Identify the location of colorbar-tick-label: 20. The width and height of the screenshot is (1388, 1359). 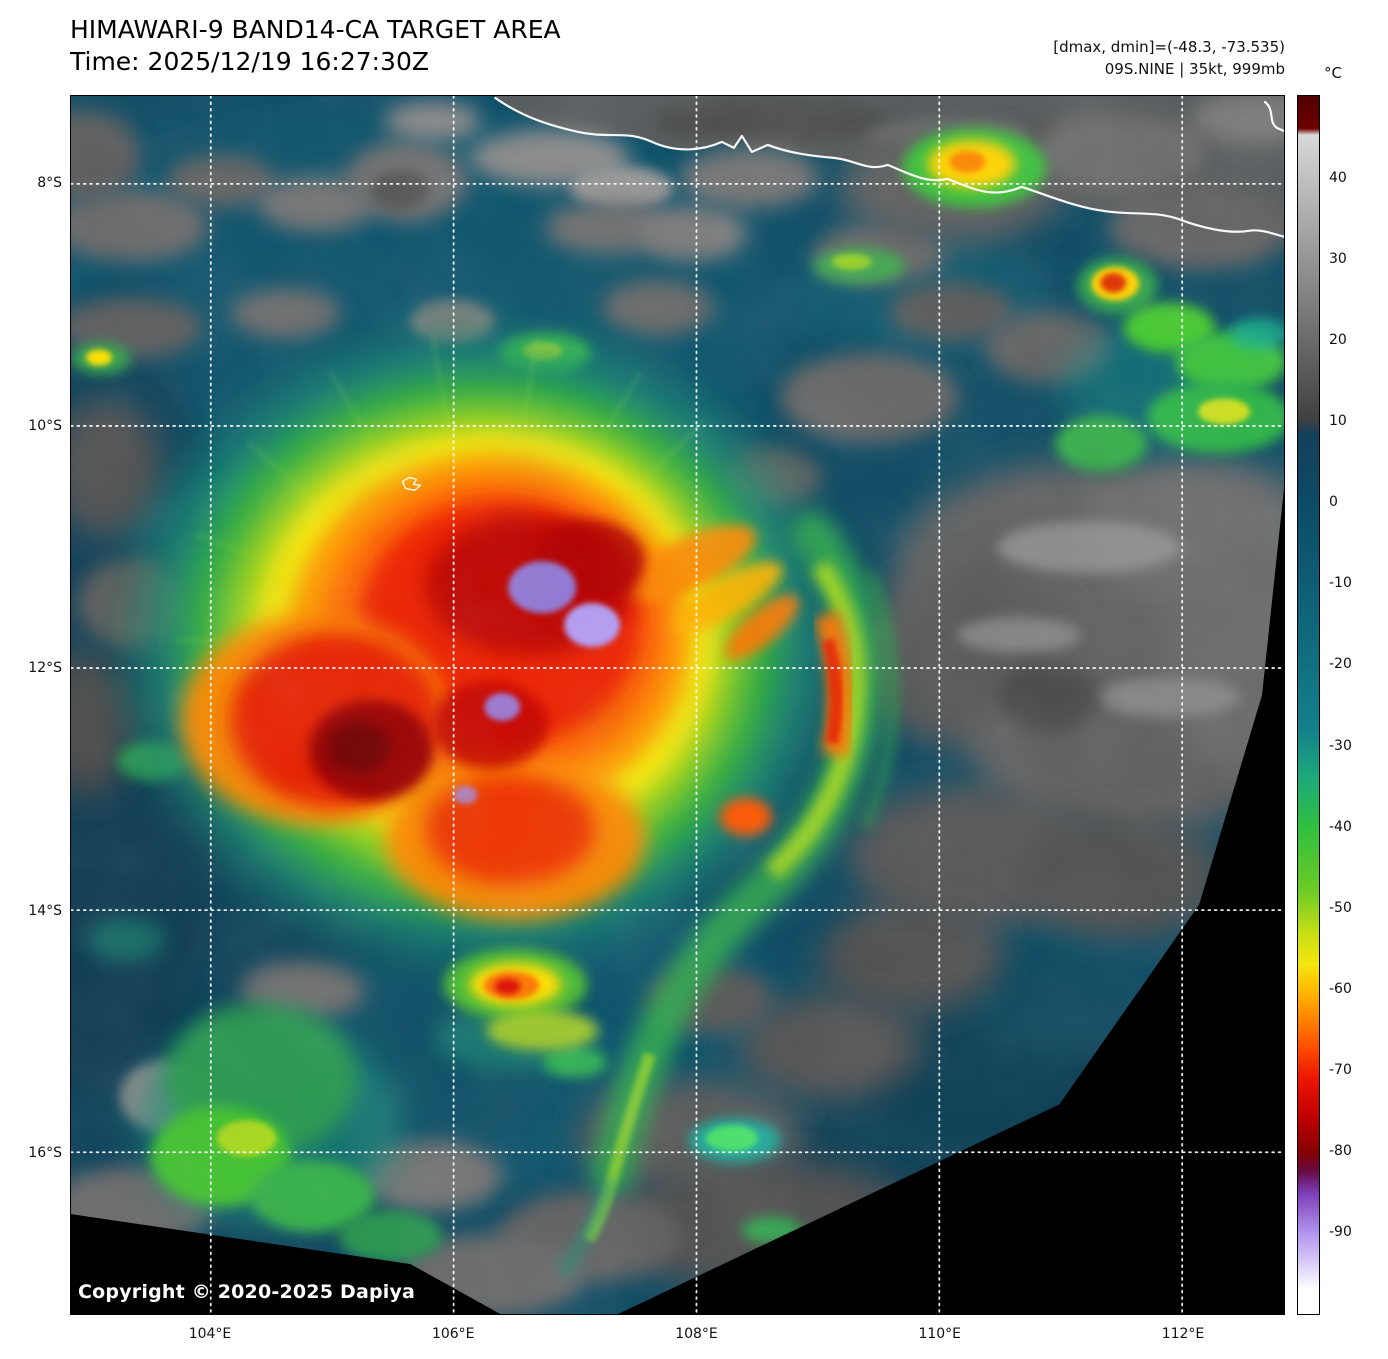
(1338, 340).